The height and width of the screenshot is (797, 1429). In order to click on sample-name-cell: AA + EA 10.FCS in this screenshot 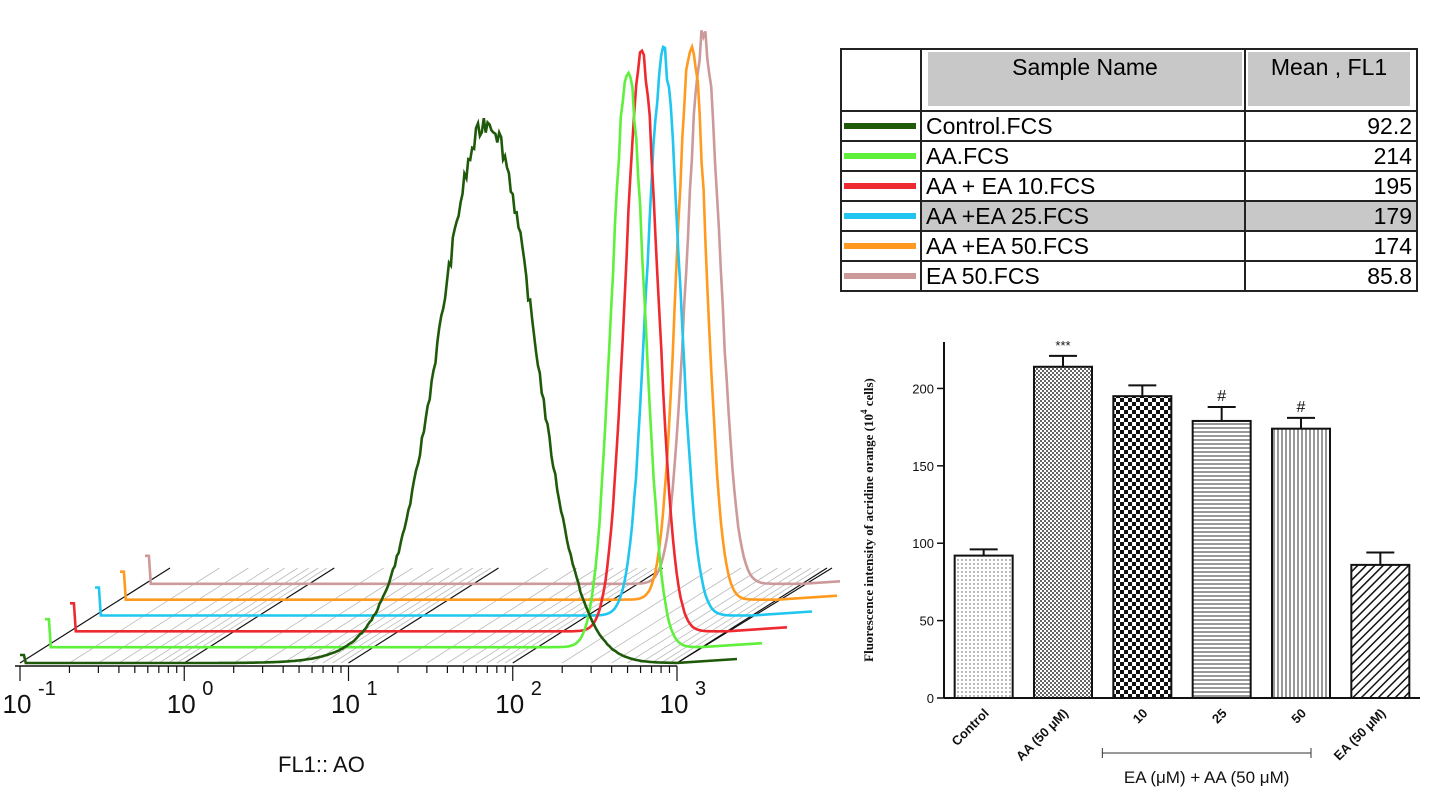, I will do `click(1083, 186)`.